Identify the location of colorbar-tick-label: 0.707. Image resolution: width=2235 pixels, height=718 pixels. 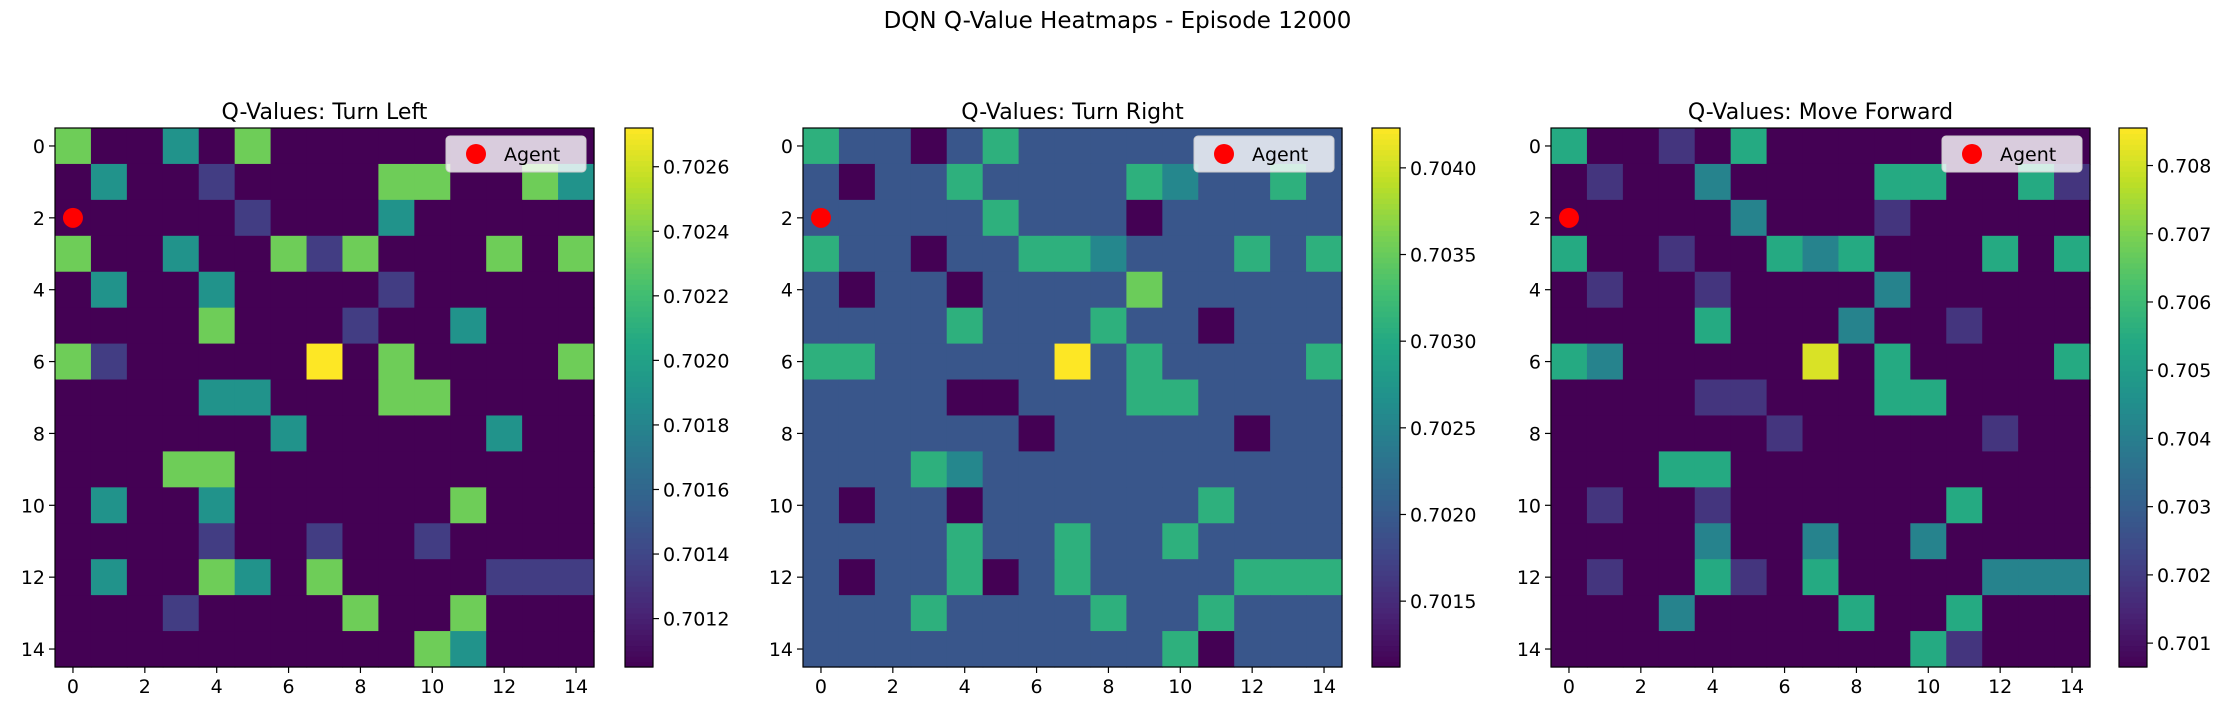
(2184, 235).